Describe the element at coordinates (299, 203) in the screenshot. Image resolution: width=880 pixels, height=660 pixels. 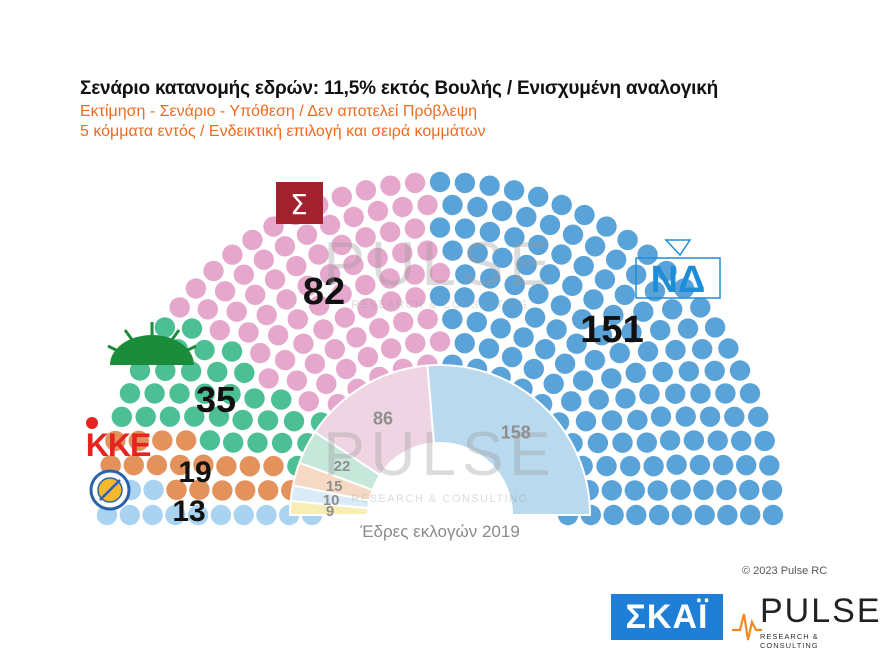
I see `syriza-logo: Σ` at that location.